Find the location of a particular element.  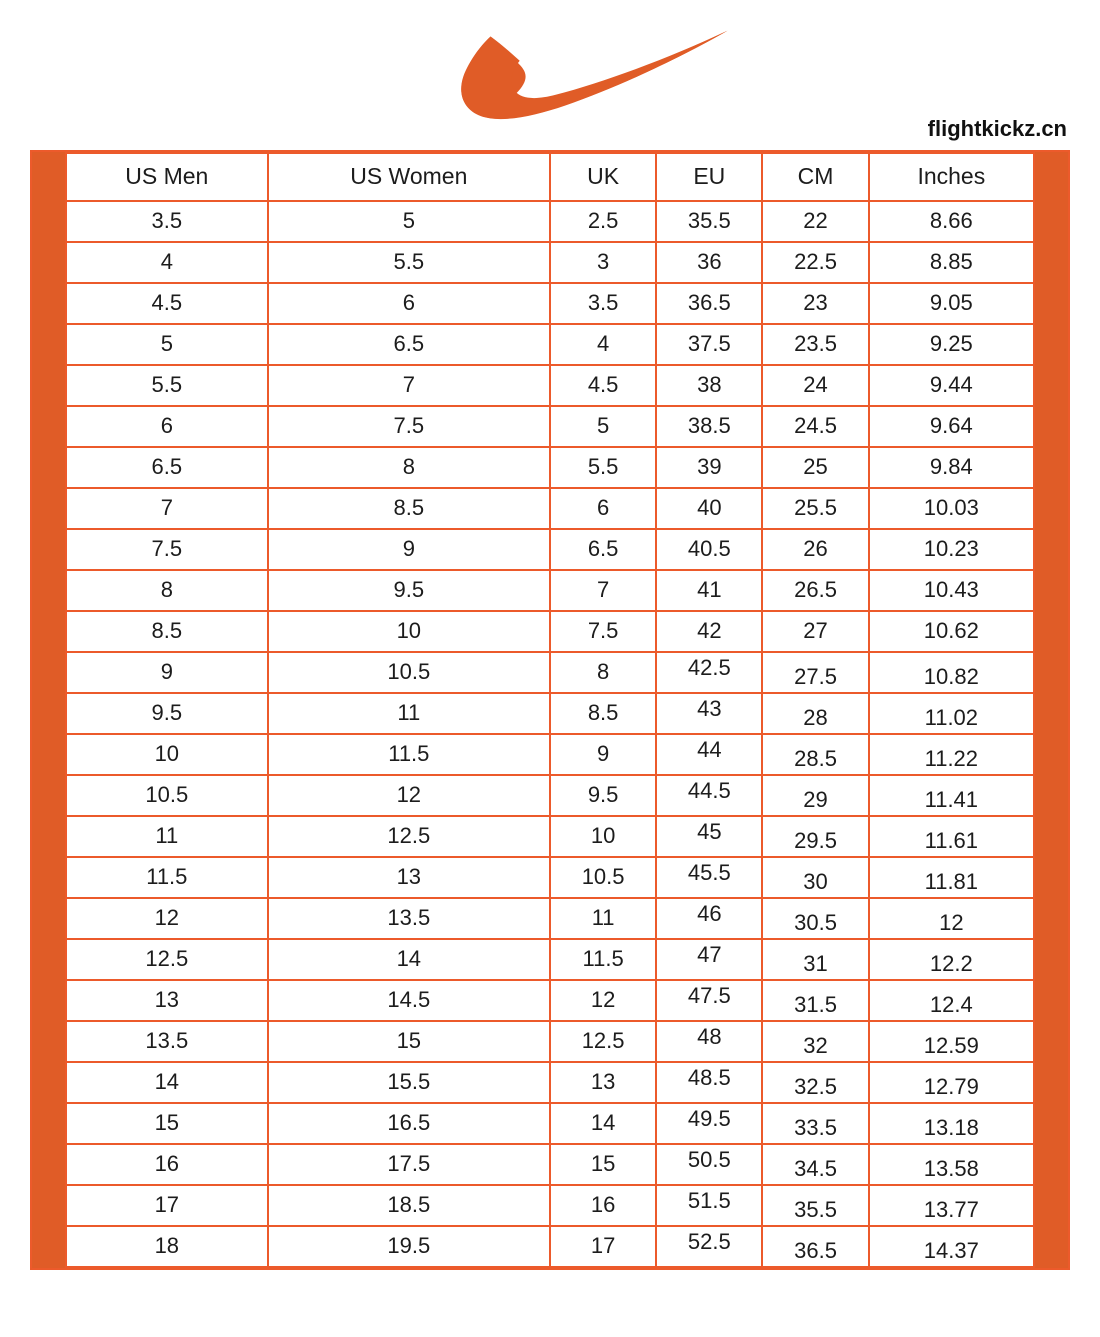

size-cell: 6.5 is located at coordinates (603, 549).